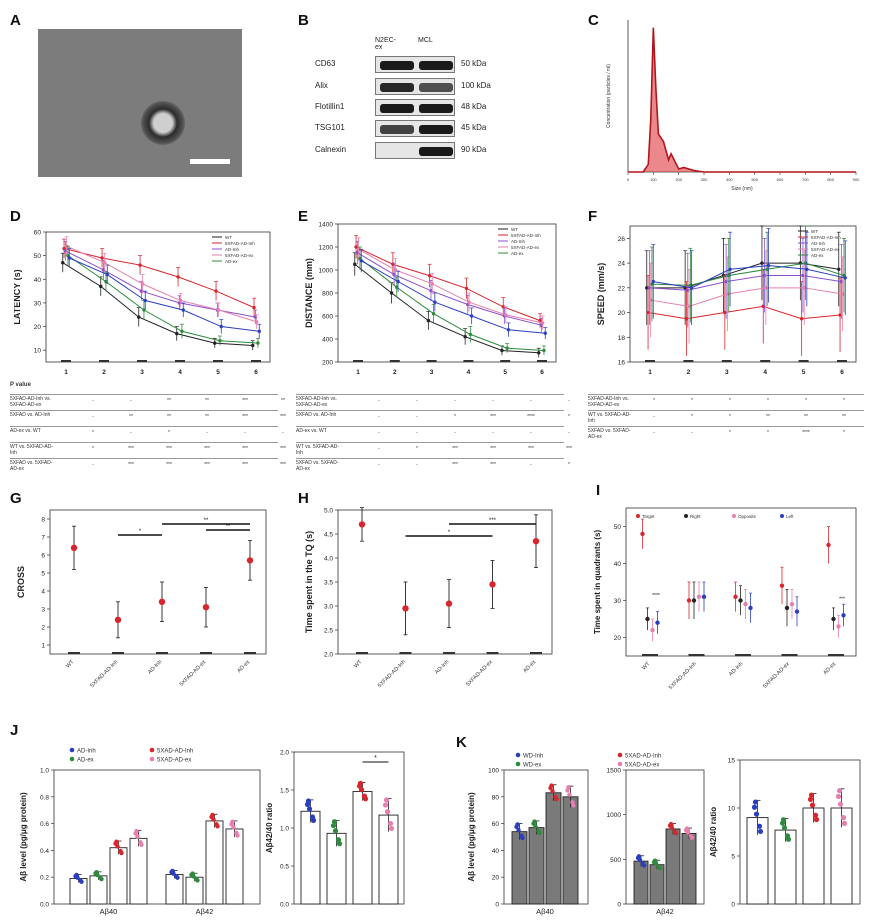 The width and height of the screenshot is (870, 924). What do you see at coordinates (518, 764) in the screenshot?
I see `legend-swatch` at bounding box center [518, 764].